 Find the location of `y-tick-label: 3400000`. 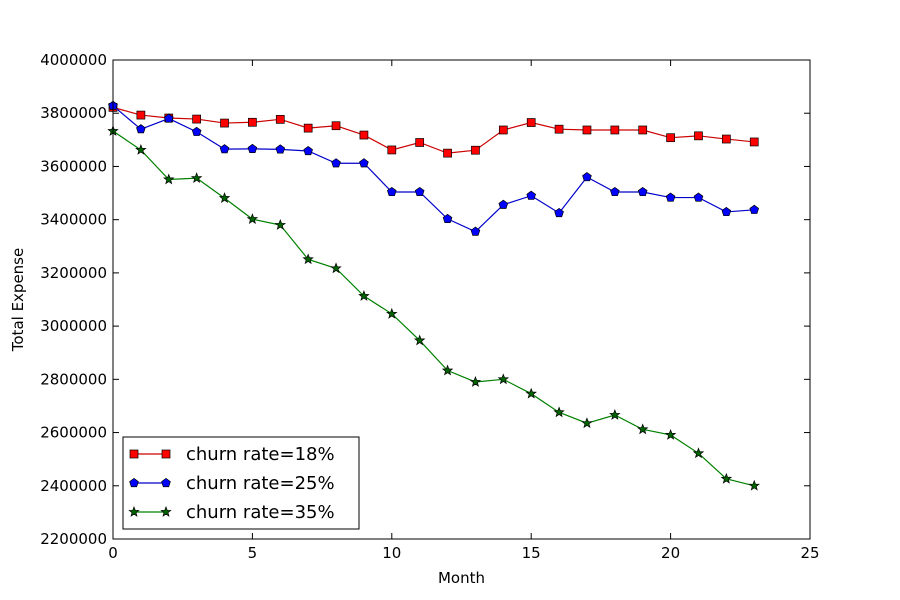

y-tick-label: 3400000 is located at coordinates (73, 220).